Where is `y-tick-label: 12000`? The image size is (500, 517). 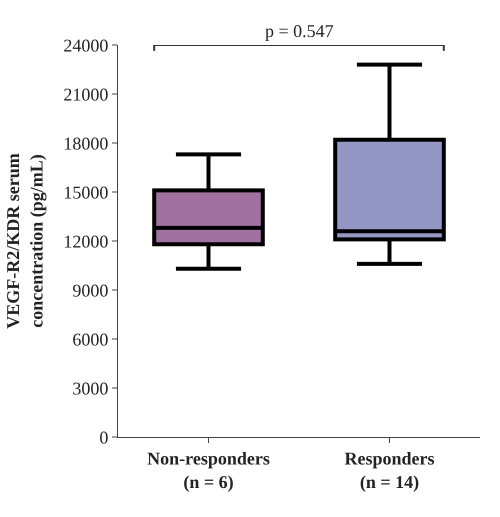 y-tick-label: 12000 is located at coordinates (85, 241).